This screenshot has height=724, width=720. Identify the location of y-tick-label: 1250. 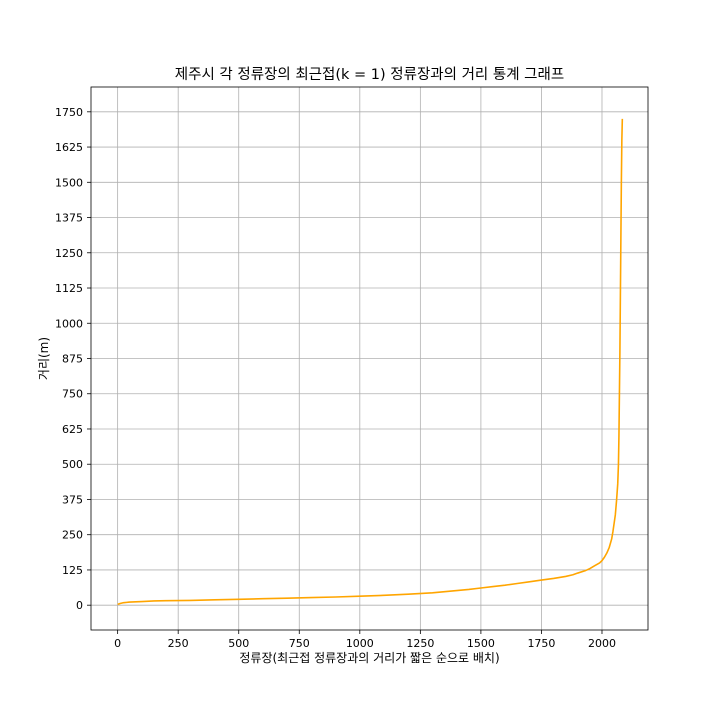
(69, 253).